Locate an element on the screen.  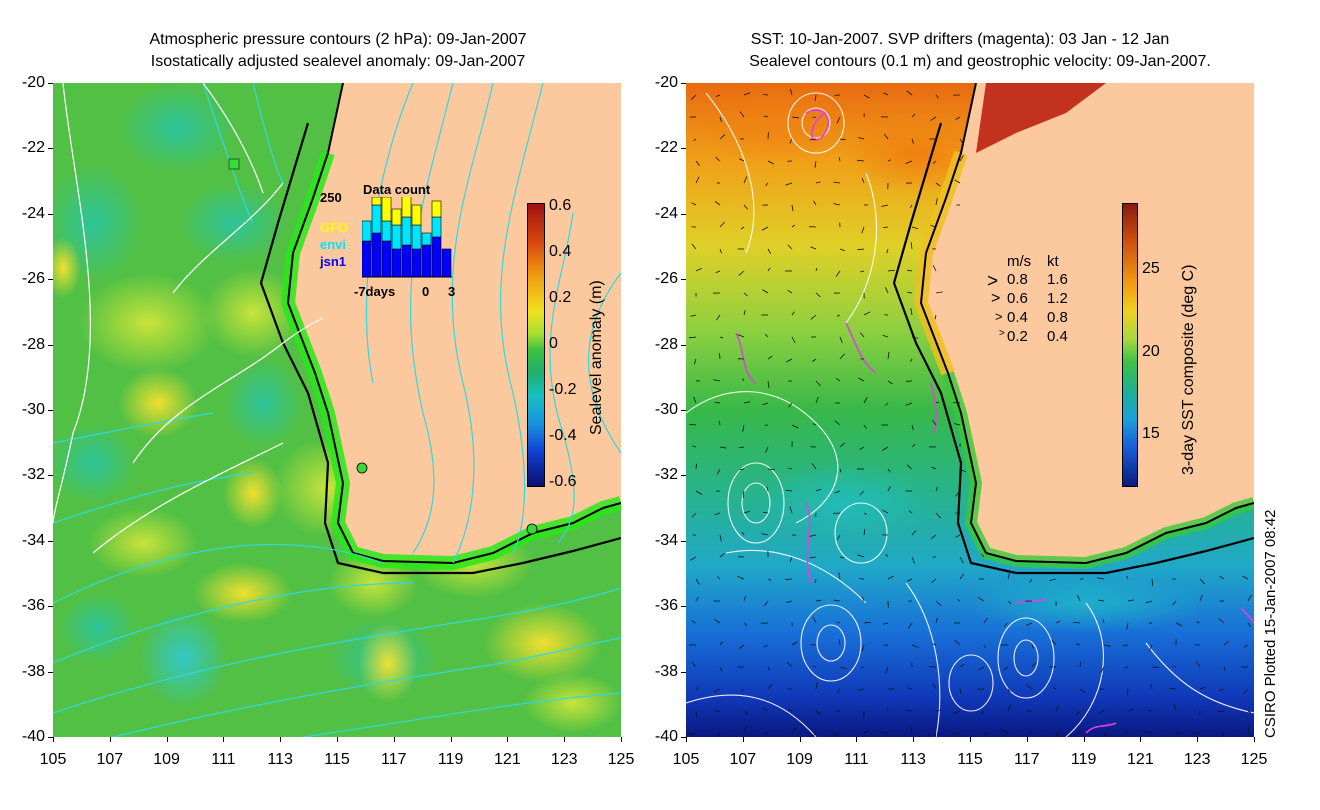
data-count-bar-envi is located at coordinates (396, 237).